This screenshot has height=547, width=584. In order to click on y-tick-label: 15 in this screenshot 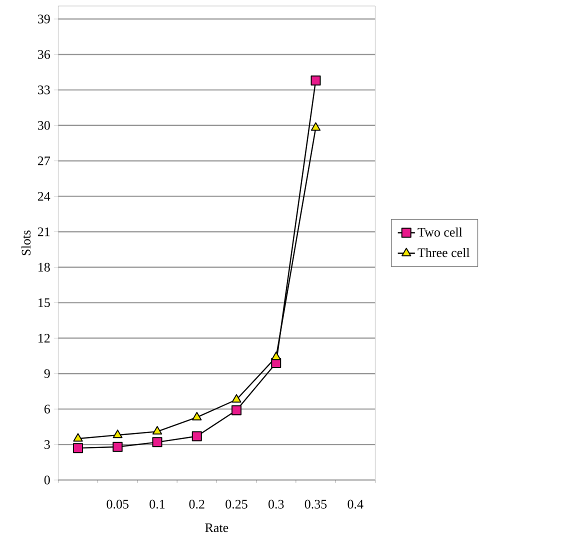, I will do `click(44, 303)`.